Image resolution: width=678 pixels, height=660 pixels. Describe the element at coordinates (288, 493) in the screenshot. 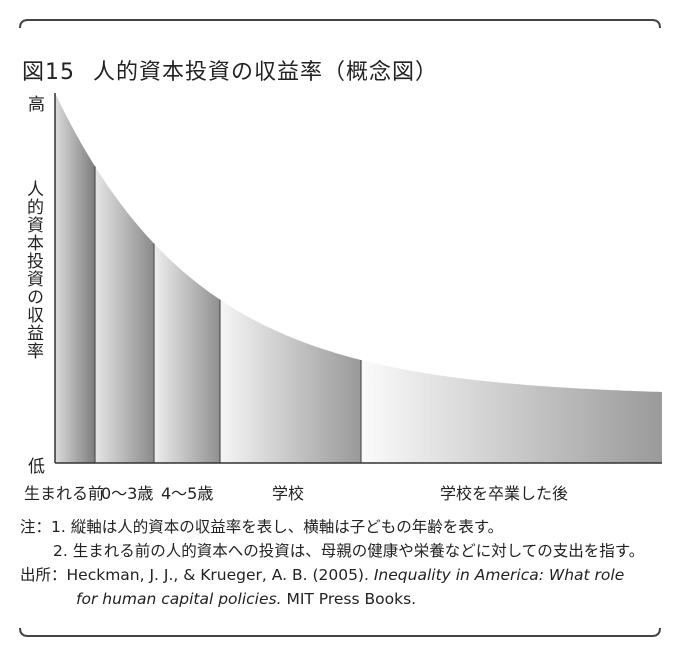

I see `category-label-school: 学校` at that location.